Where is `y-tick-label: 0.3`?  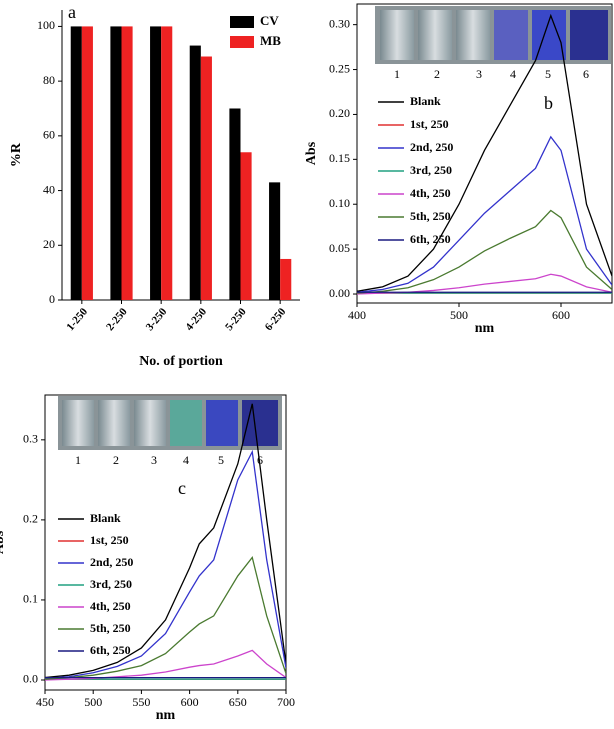 y-tick-label: 0.3 is located at coordinates (30, 439).